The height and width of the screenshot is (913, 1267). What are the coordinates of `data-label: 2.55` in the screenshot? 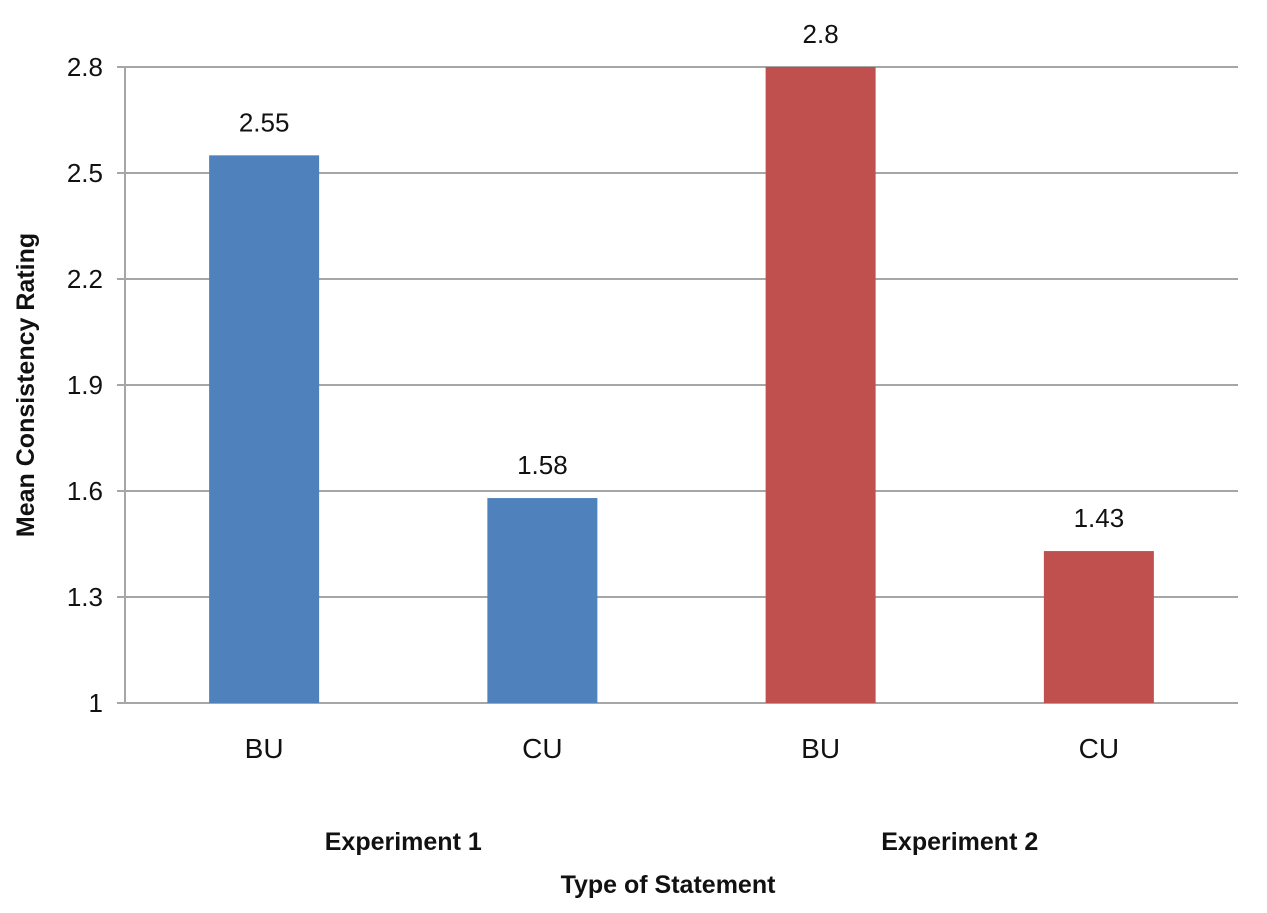 It's located at (264, 122).